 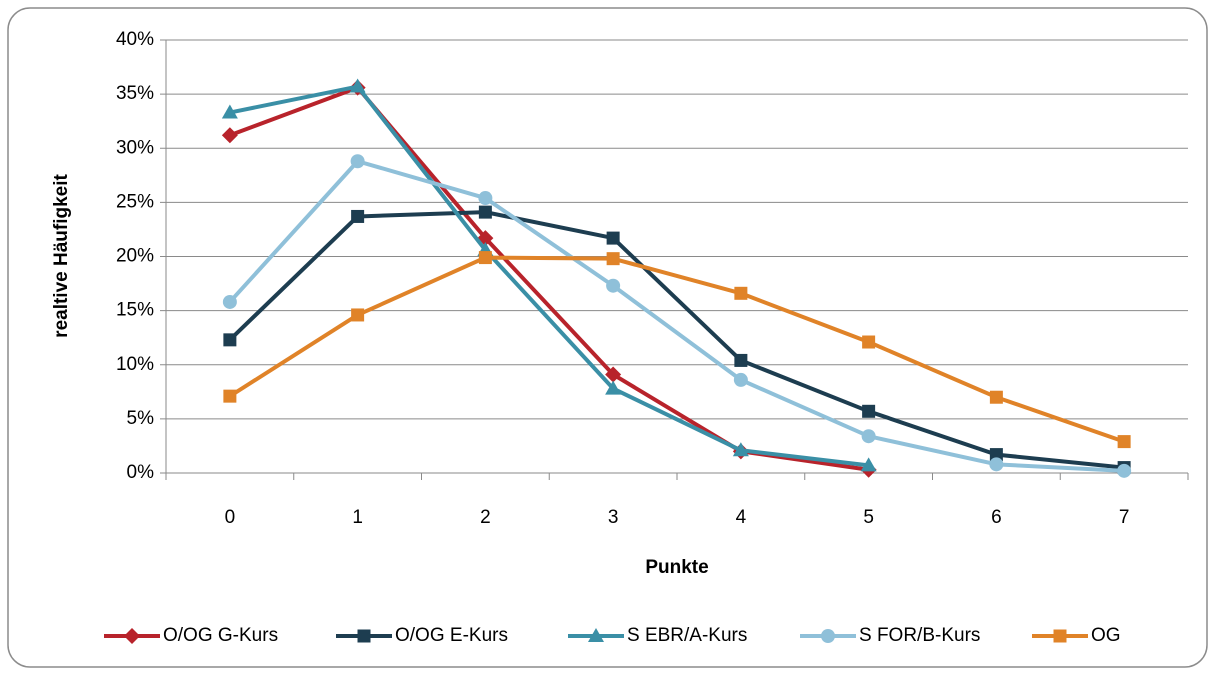 I want to click on y-axis-title: realtive Häufigkeit, so click(x=61, y=255).